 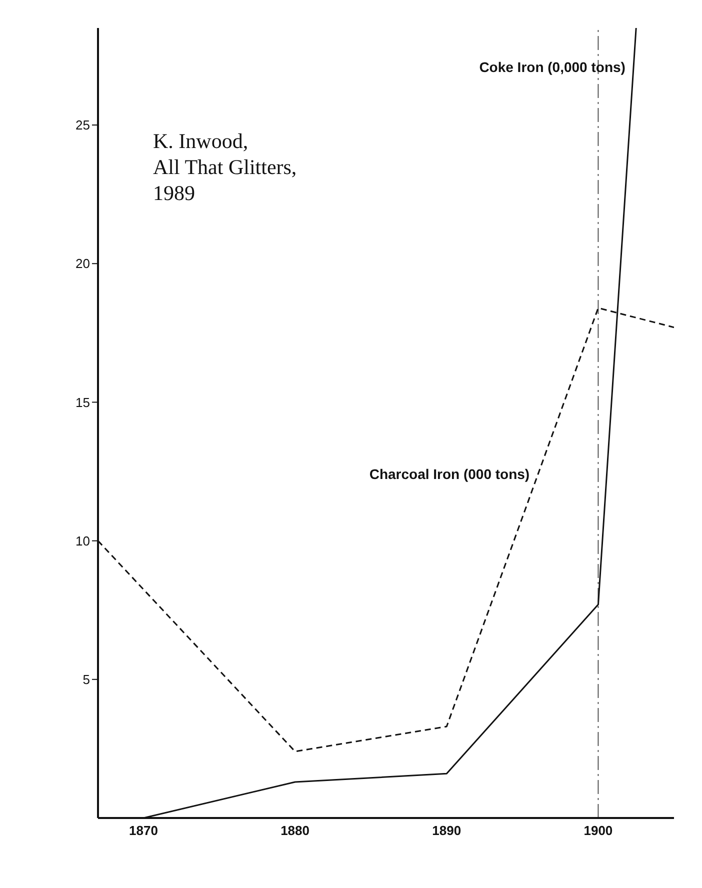 I want to click on x-tick-label: 1900, so click(x=598, y=830).